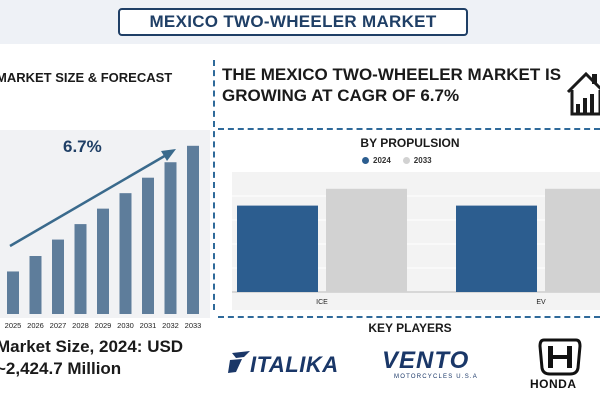 The width and height of the screenshot is (600, 400). What do you see at coordinates (382, 160) in the screenshot?
I see `legend-label-2024: 2024` at bounding box center [382, 160].